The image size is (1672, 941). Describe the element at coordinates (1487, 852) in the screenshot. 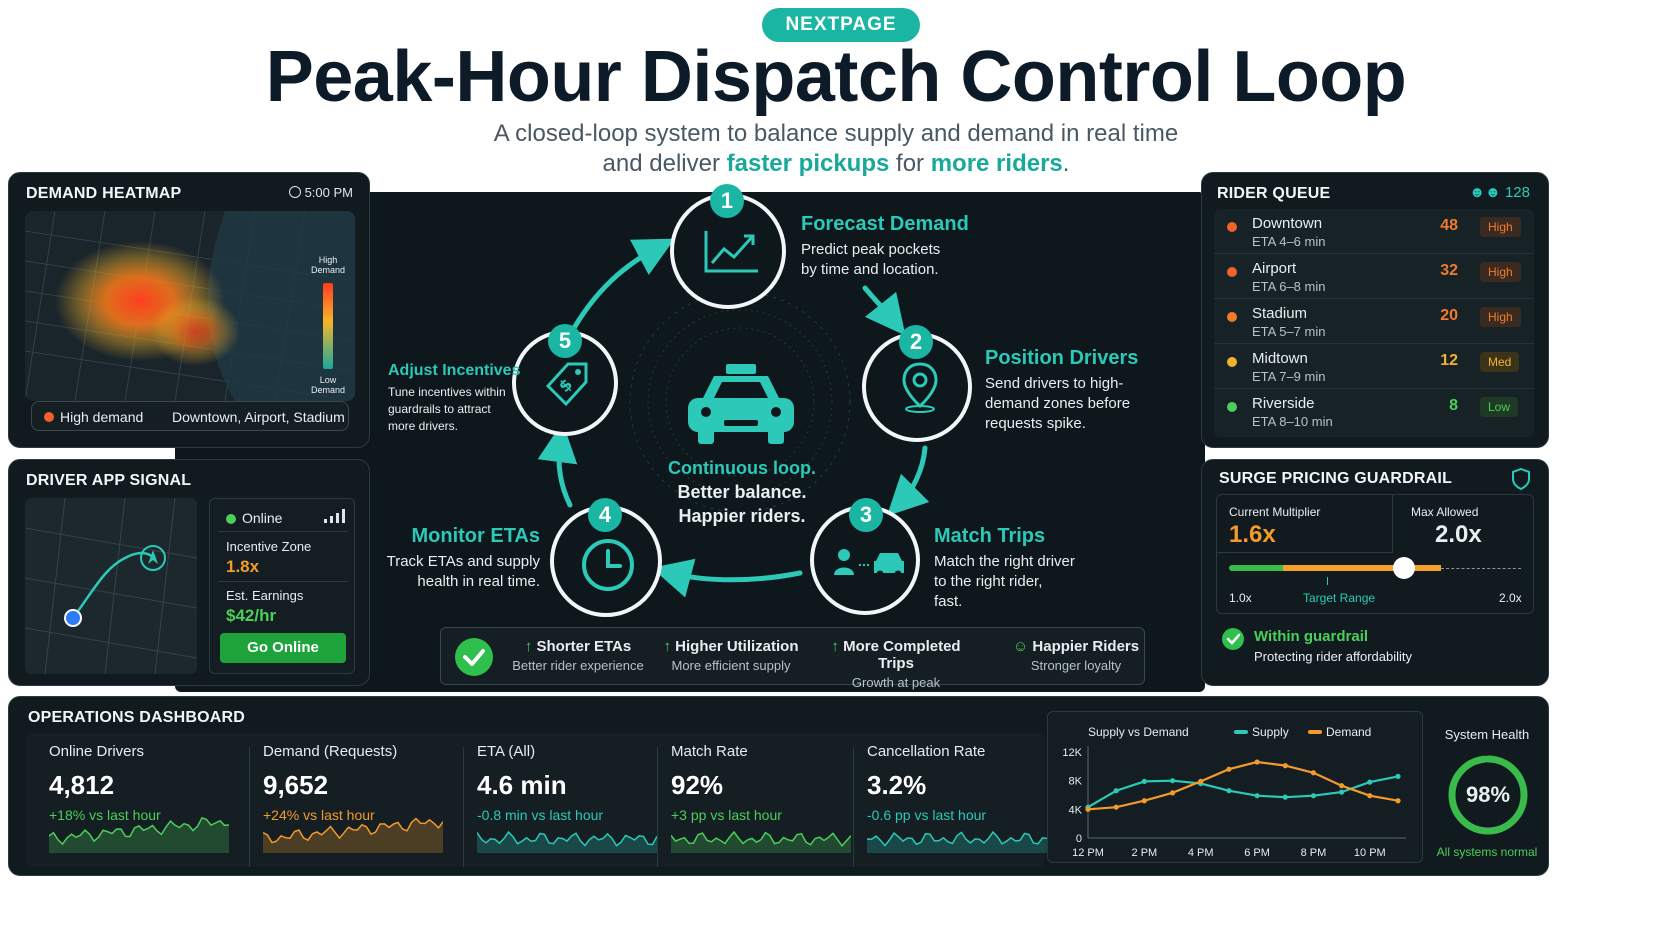

I see `system-health-status: All systems normal` at that location.